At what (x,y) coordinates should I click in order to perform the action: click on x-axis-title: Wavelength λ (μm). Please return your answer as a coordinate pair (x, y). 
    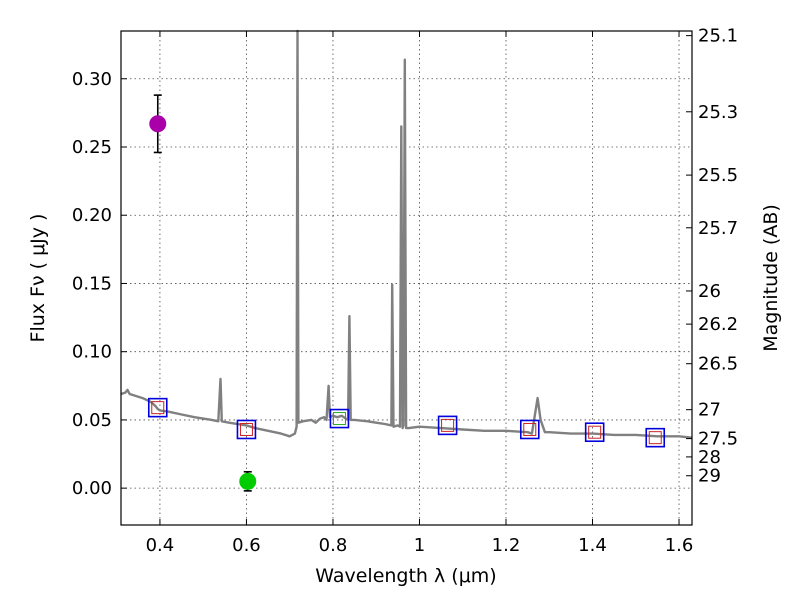
    Looking at the image, I should click on (405, 576).